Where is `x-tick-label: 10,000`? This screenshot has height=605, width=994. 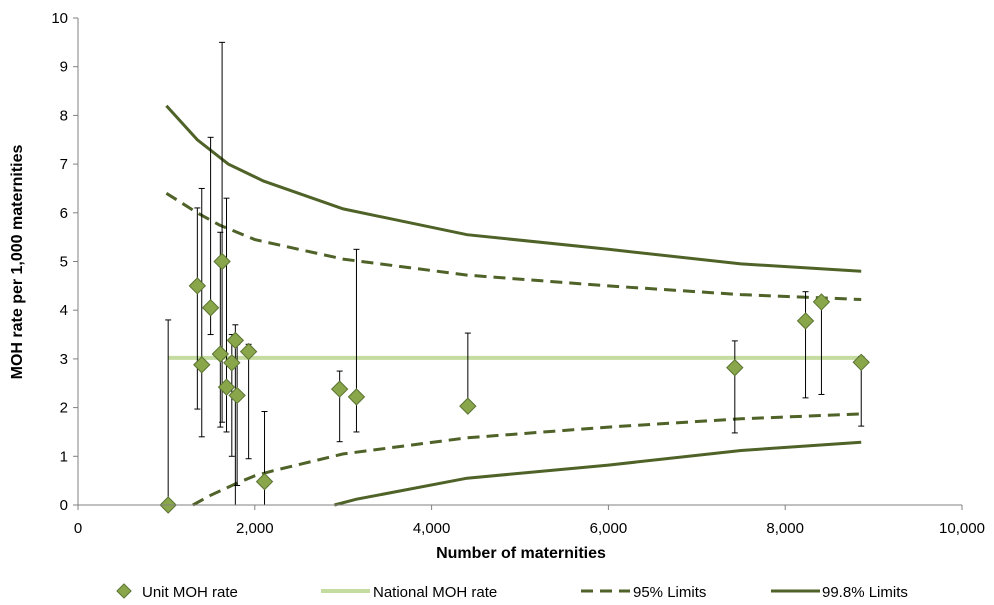 x-tick-label: 10,000 is located at coordinates (962, 528).